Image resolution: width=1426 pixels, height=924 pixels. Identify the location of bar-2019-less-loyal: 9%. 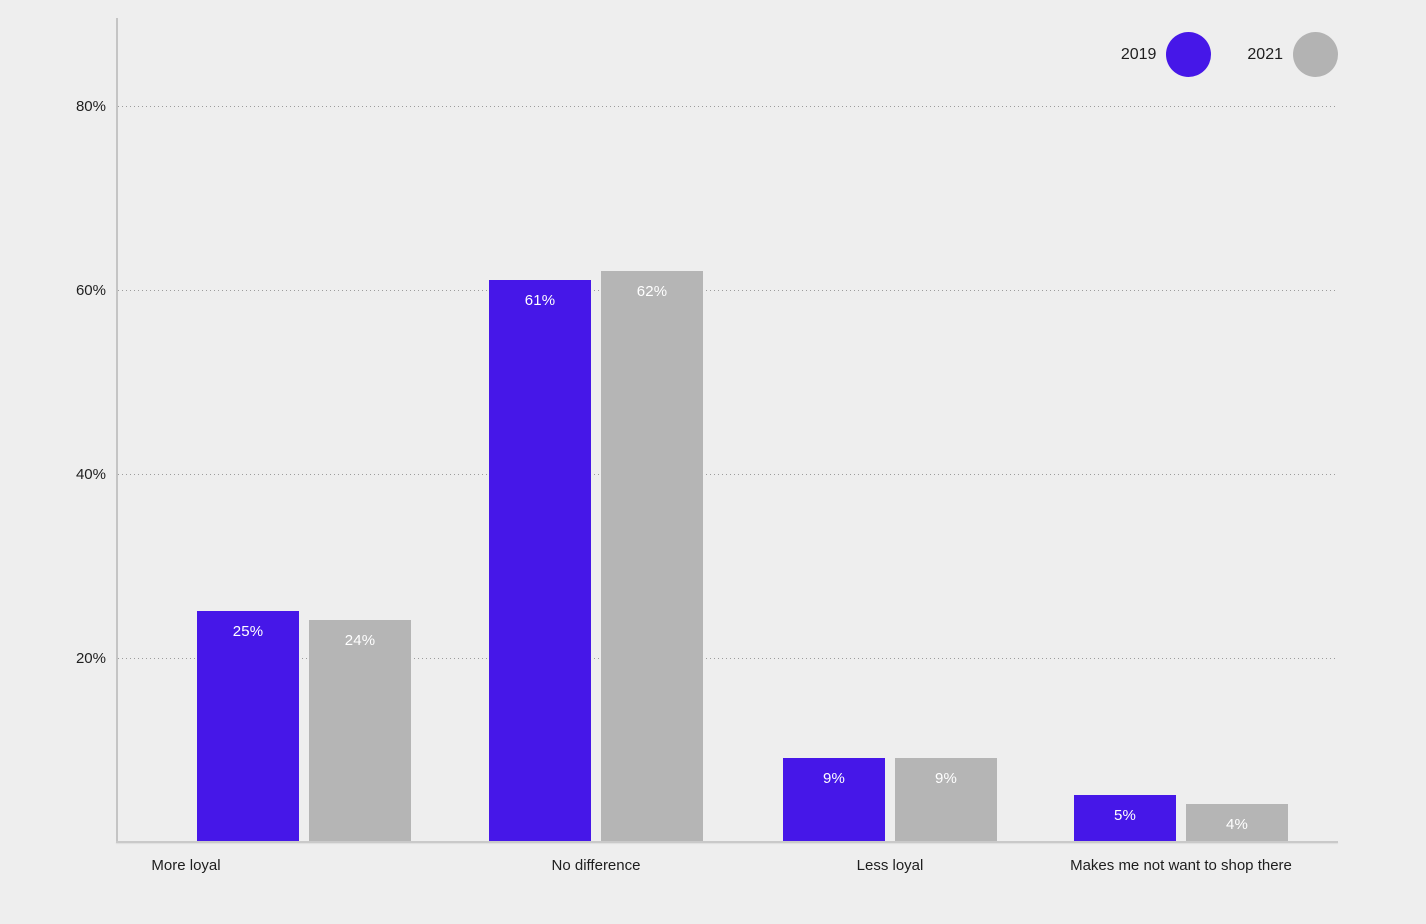
(834, 799).